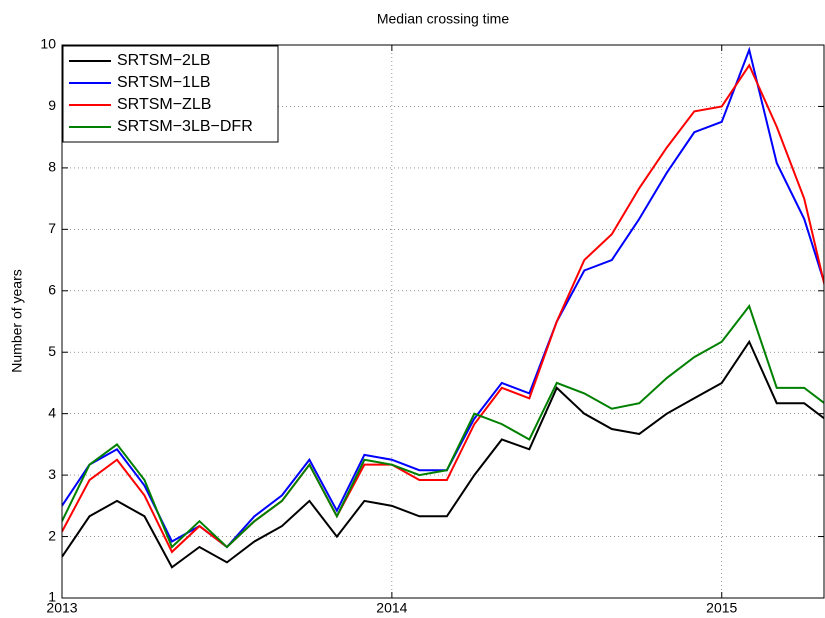 The height and width of the screenshot is (618, 825). What do you see at coordinates (52, 167) in the screenshot?
I see `y-tick-label: 8` at bounding box center [52, 167].